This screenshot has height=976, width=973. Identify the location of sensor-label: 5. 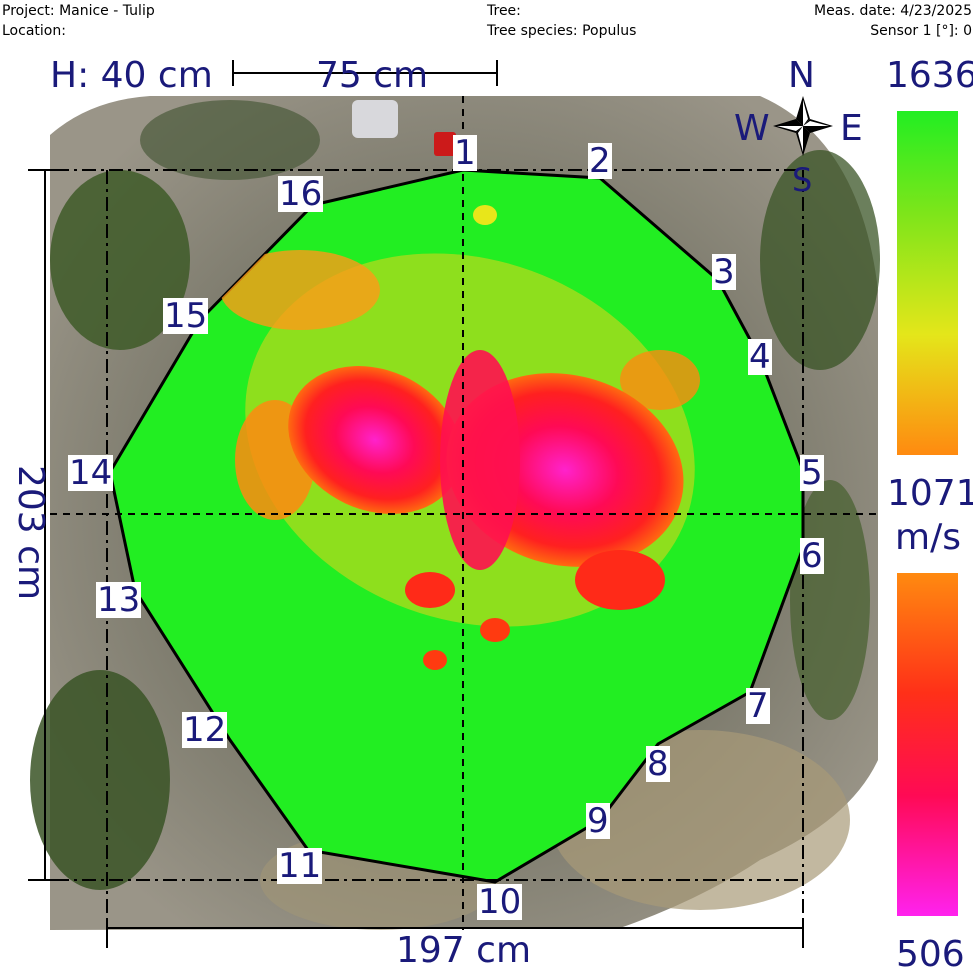
(812, 473).